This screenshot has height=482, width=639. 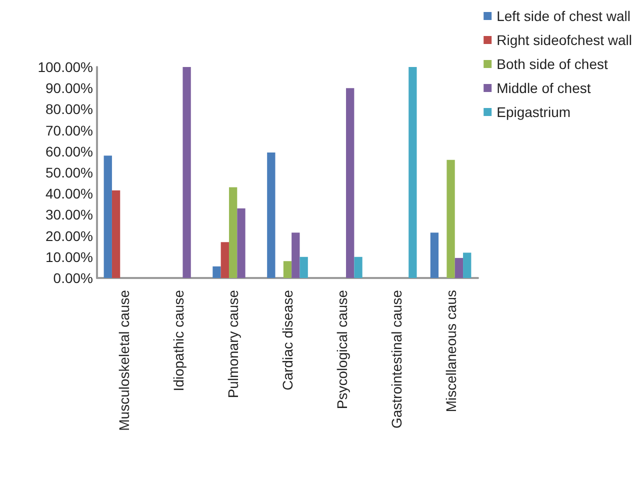 What do you see at coordinates (543, 88) in the screenshot?
I see `legend-label: Middle of chest` at bounding box center [543, 88].